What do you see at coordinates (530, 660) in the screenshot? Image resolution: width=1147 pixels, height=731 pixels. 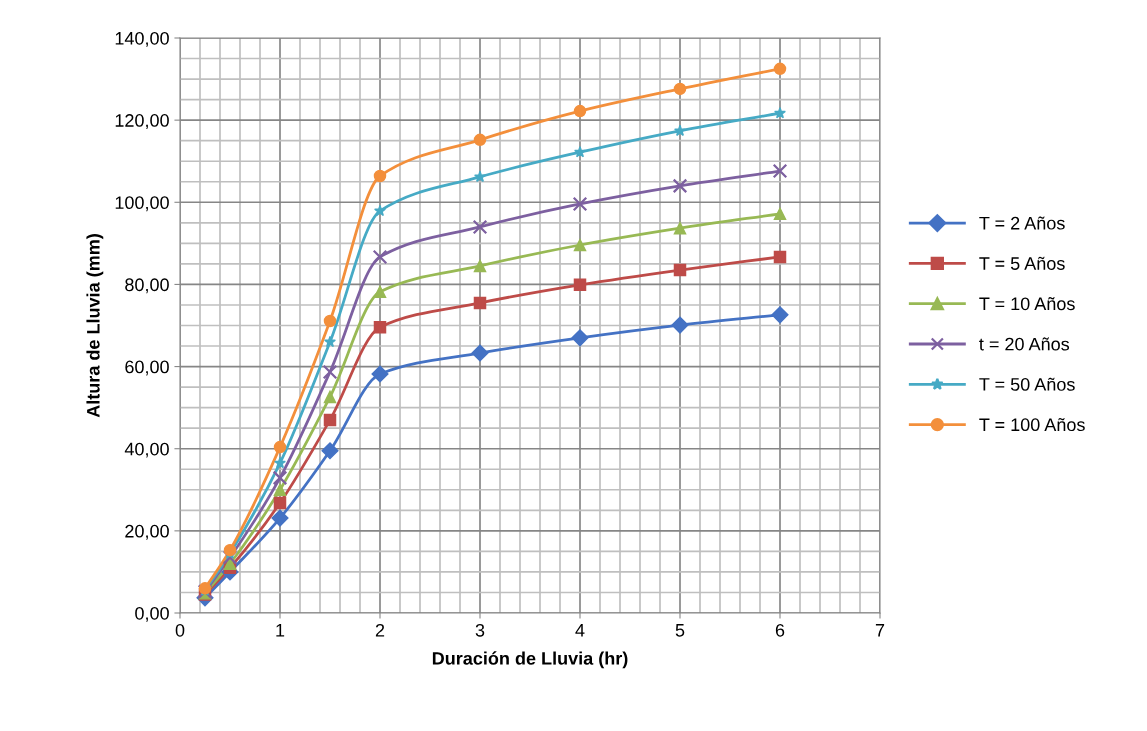 I see `x-axis-title: Duración de Lluvia (hr)` at bounding box center [530, 660].